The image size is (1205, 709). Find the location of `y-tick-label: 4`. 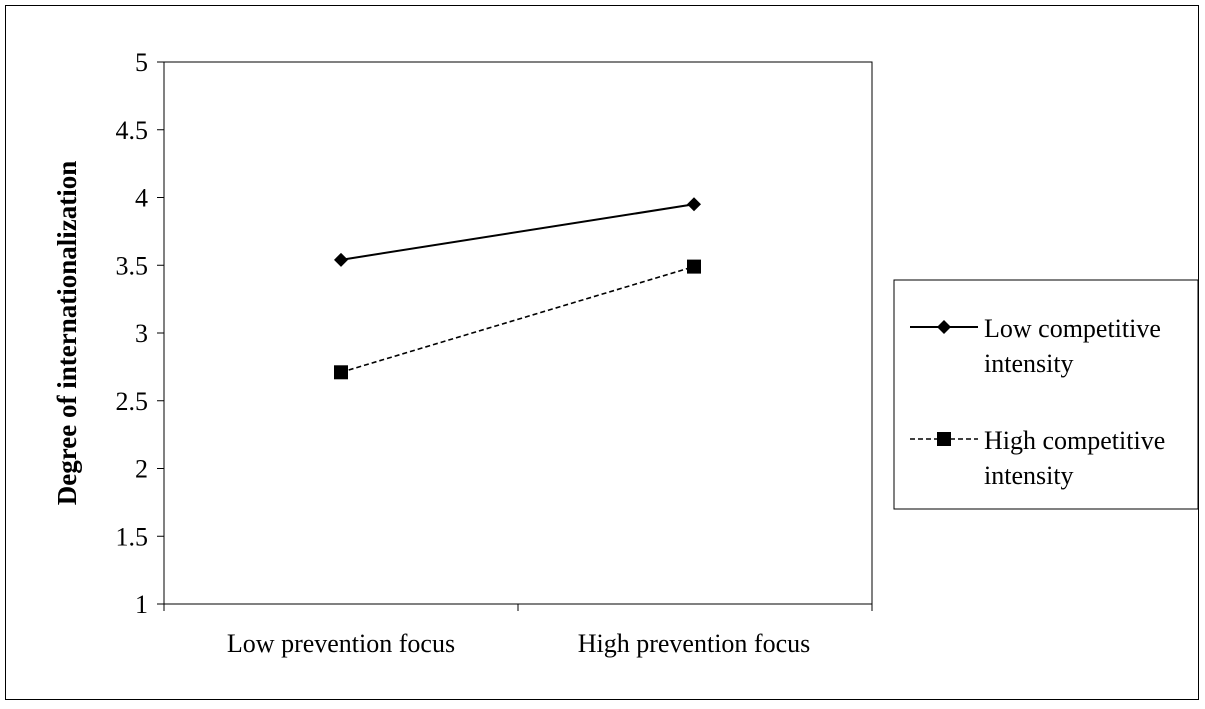

y-tick-label: 4 is located at coordinates (141, 198).